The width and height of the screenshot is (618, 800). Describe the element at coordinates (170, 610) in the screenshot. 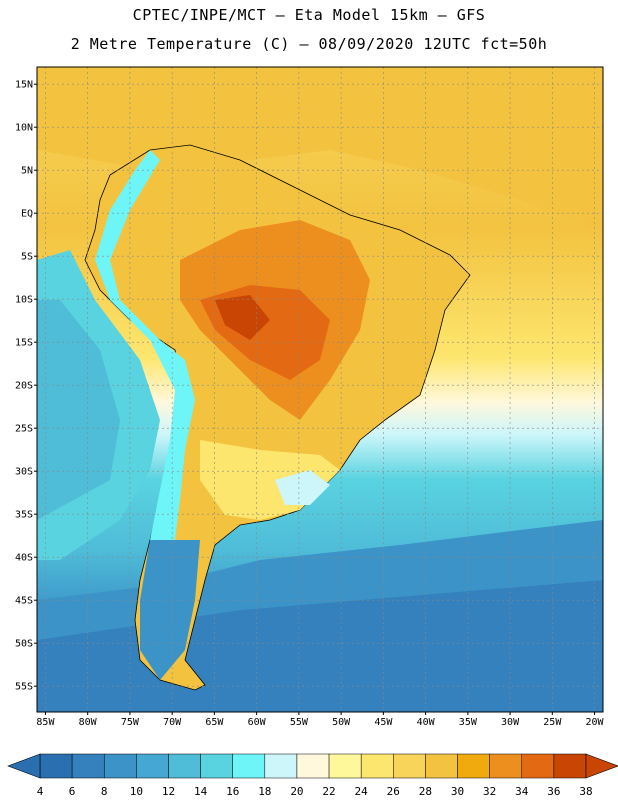

I see `patagonia-cool` at that location.